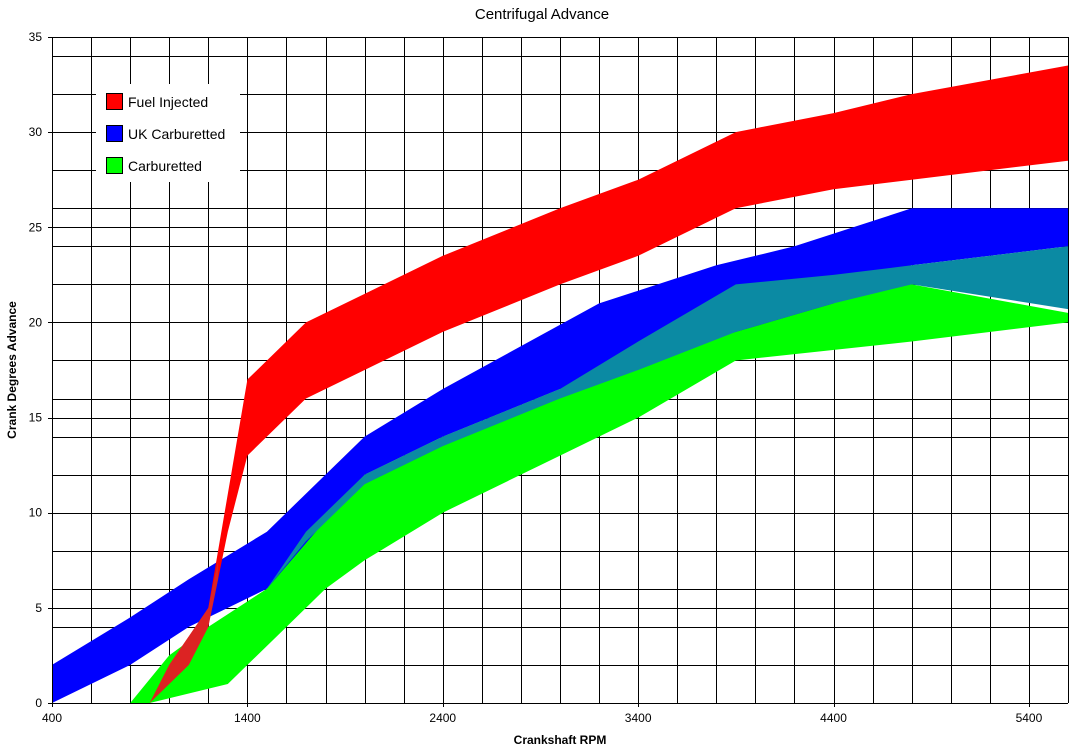 This screenshot has width=1076, height=750. I want to click on legend-label: Fuel Injected, so click(168, 102).